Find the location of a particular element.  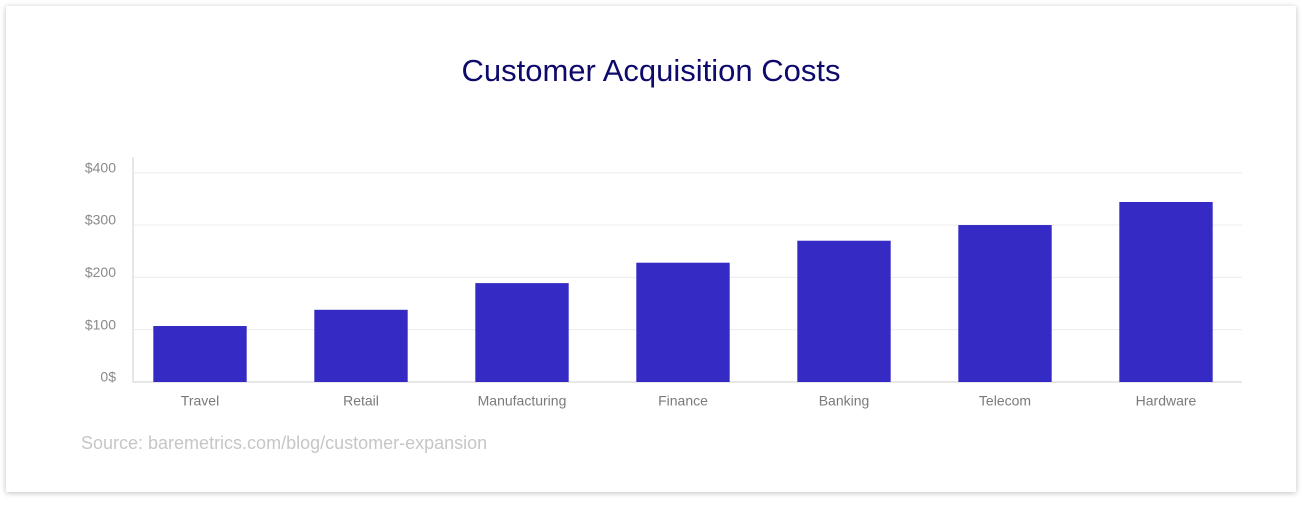

x-tick-label: Telecom is located at coordinates (1005, 401).